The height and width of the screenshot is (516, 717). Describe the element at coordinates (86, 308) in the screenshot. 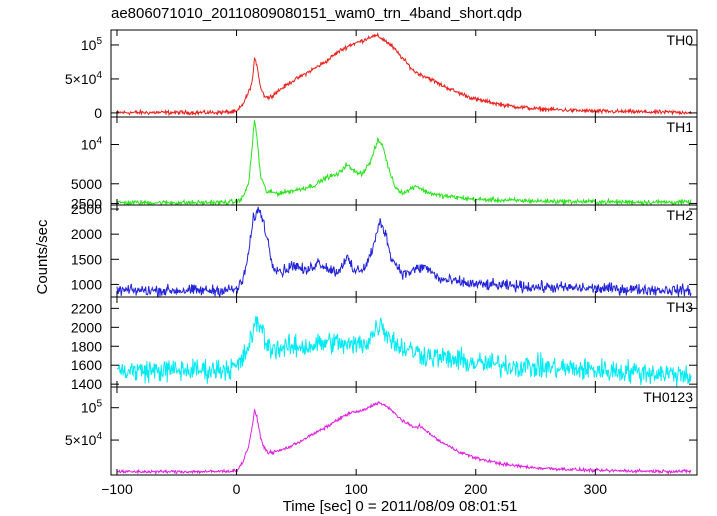

I see `y-tick-label: 2200` at that location.